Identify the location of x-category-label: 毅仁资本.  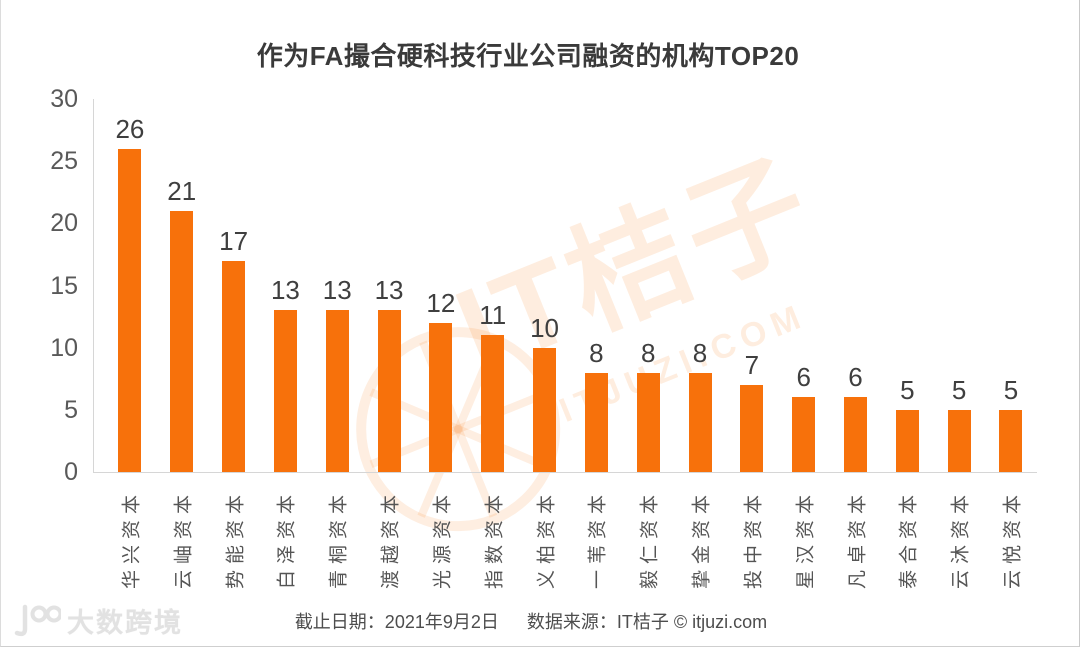
(650, 539).